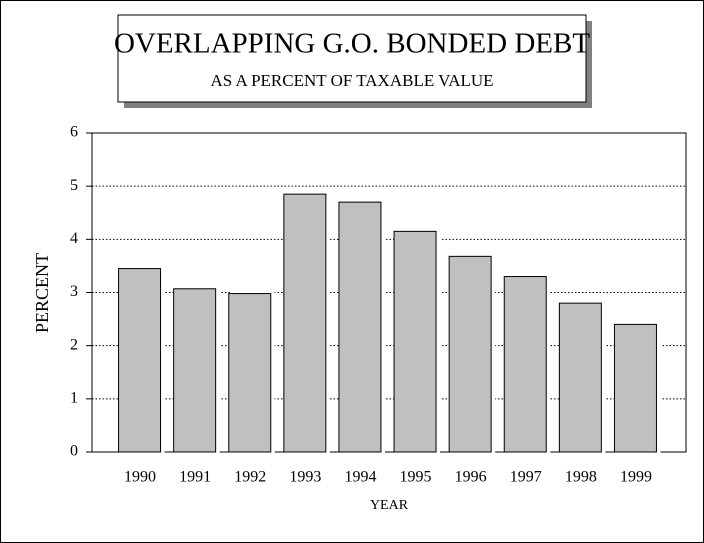 The width and height of the screenshot is (704, 543). I want to click on y-tick-label: 5, so click(74, 185).